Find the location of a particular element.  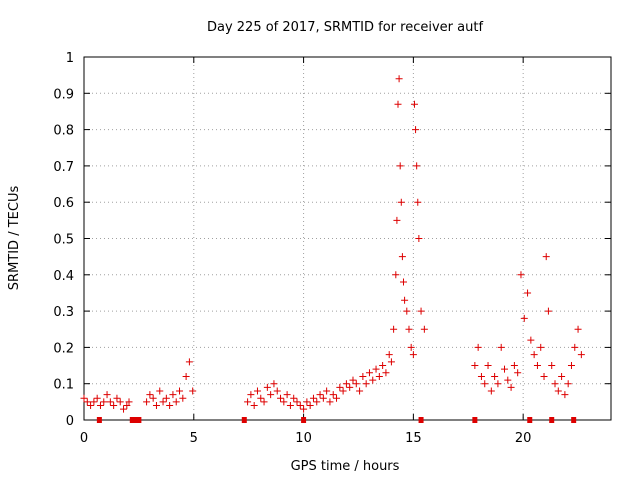

y-axis-label: SRMTID / TECUs is located at coordinates (14, 238).